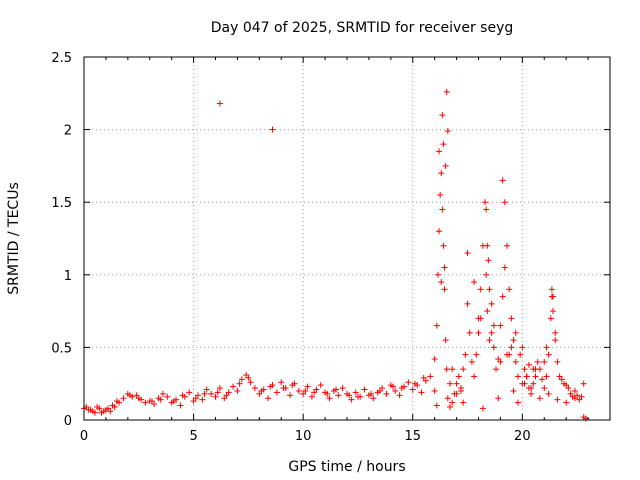  I want to click on y-tick-label: 1, so click(68, 276).